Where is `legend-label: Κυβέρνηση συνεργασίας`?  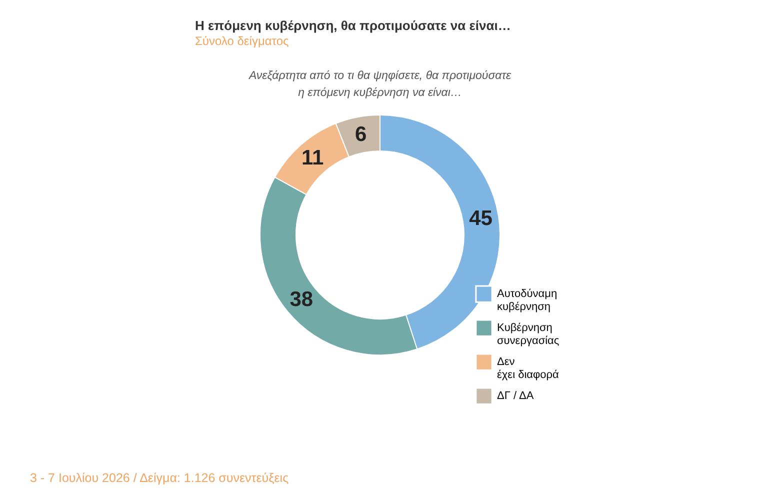
legend-label: Κυβέρνηση συνεργασίας is located at coordinates (528, 334).